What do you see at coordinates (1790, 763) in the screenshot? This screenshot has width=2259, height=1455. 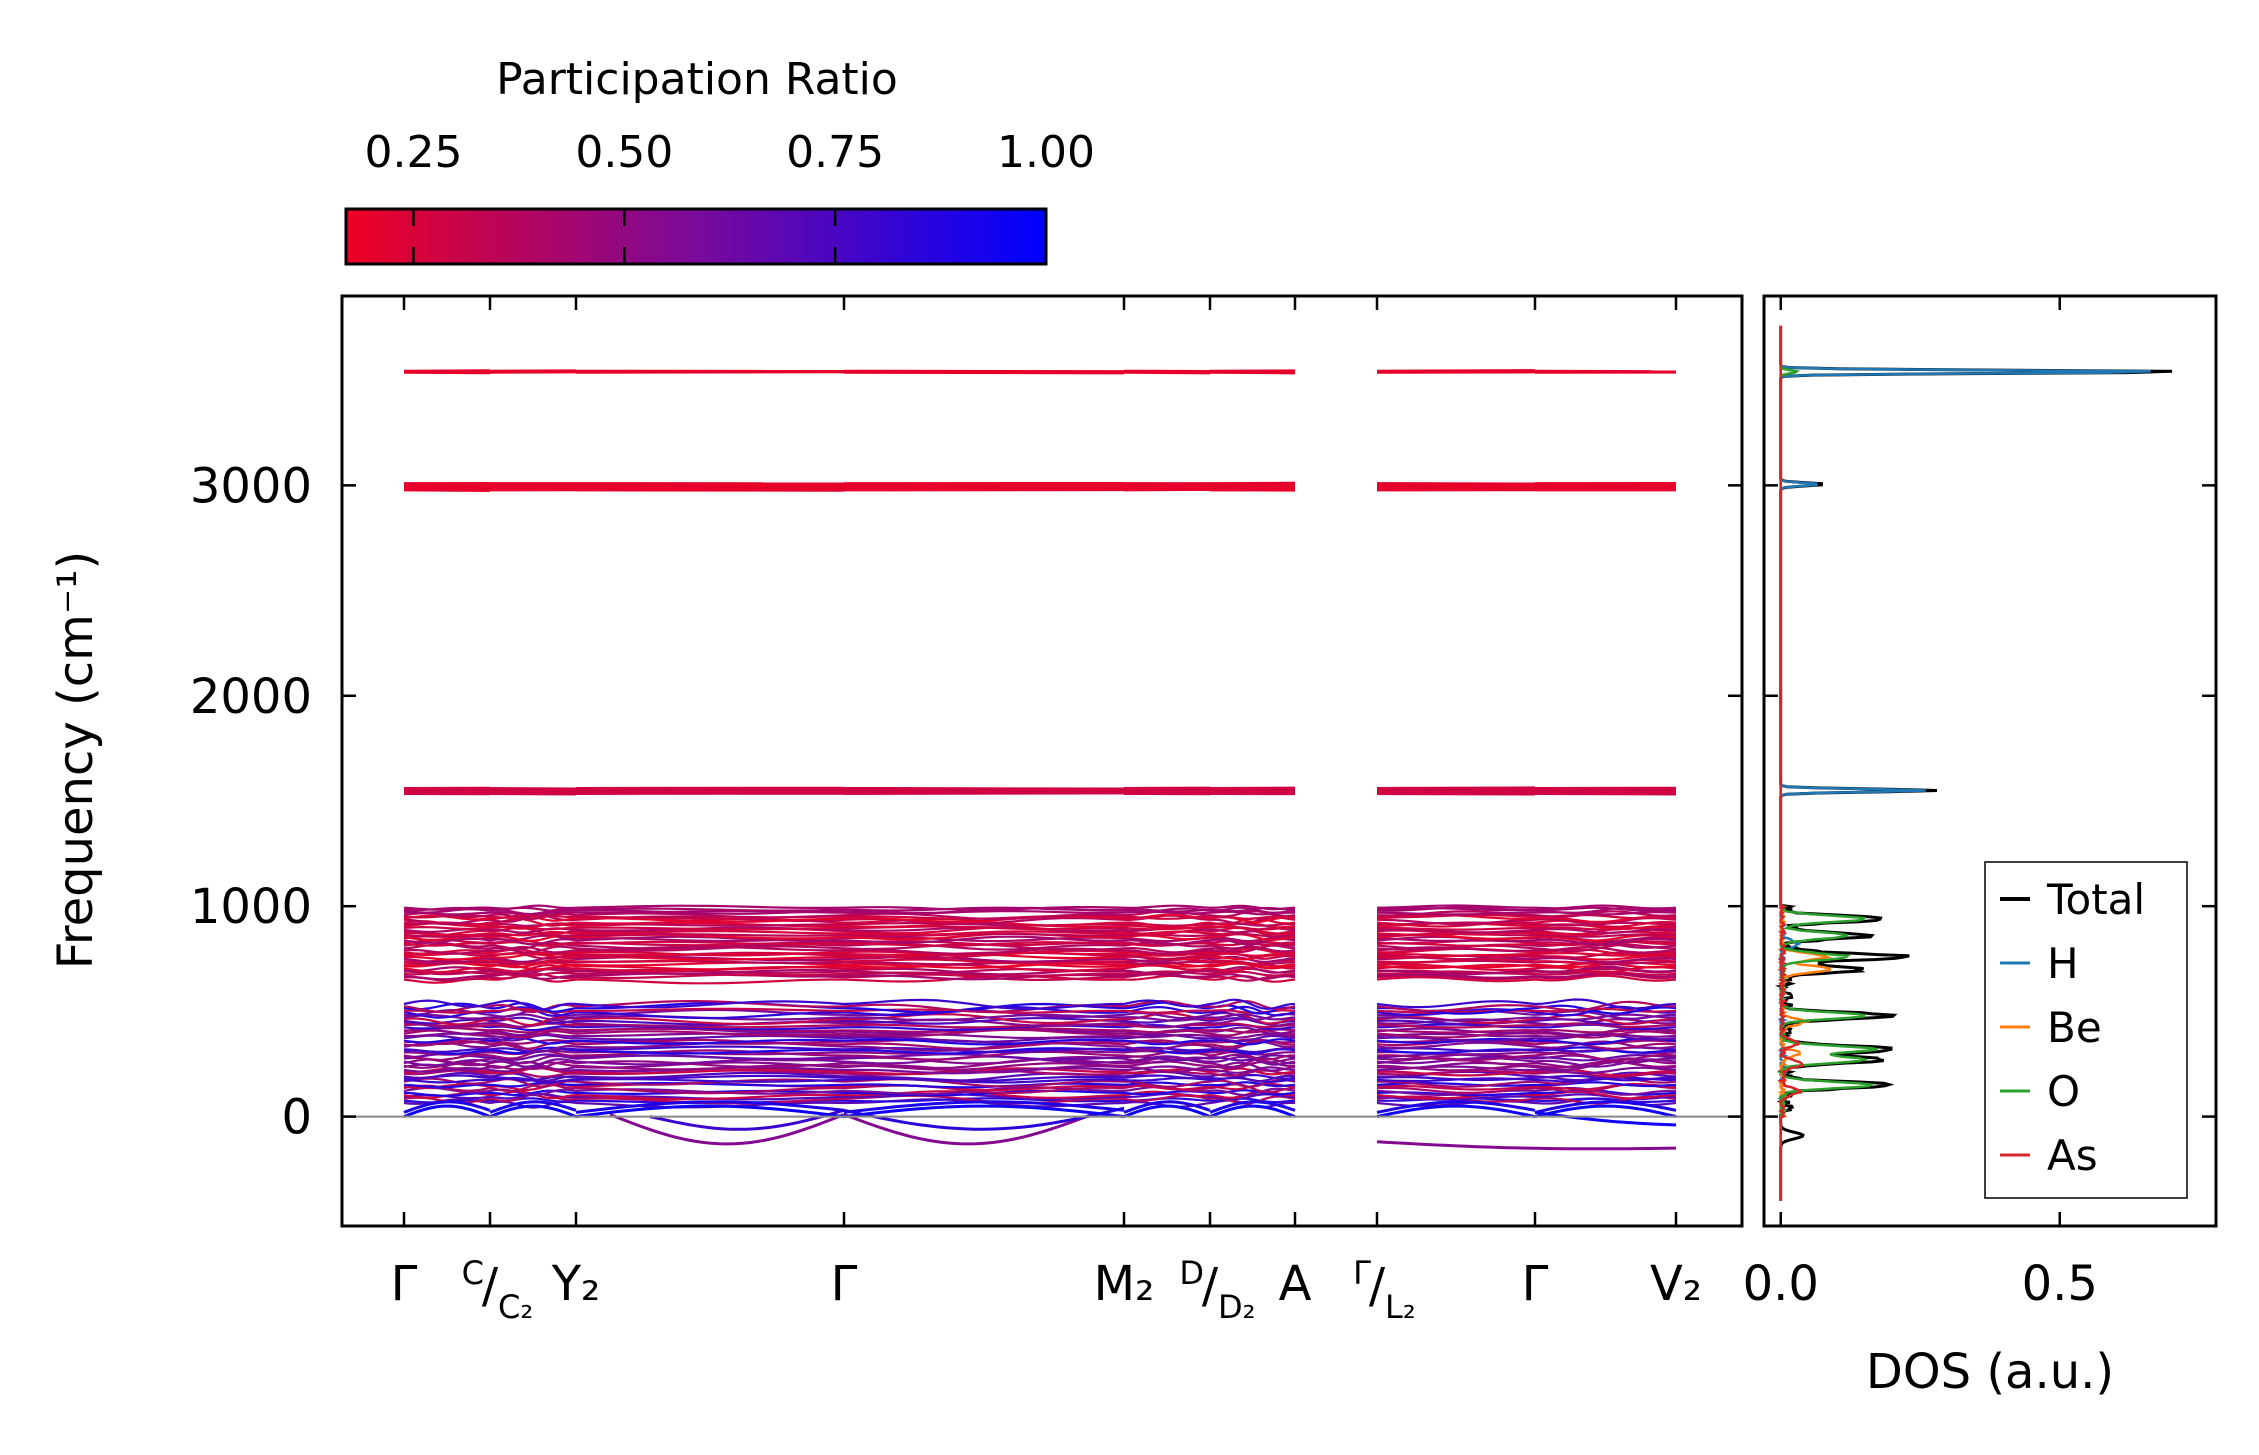 I see `dos-curve-as` at bounding box center [1790, 763].